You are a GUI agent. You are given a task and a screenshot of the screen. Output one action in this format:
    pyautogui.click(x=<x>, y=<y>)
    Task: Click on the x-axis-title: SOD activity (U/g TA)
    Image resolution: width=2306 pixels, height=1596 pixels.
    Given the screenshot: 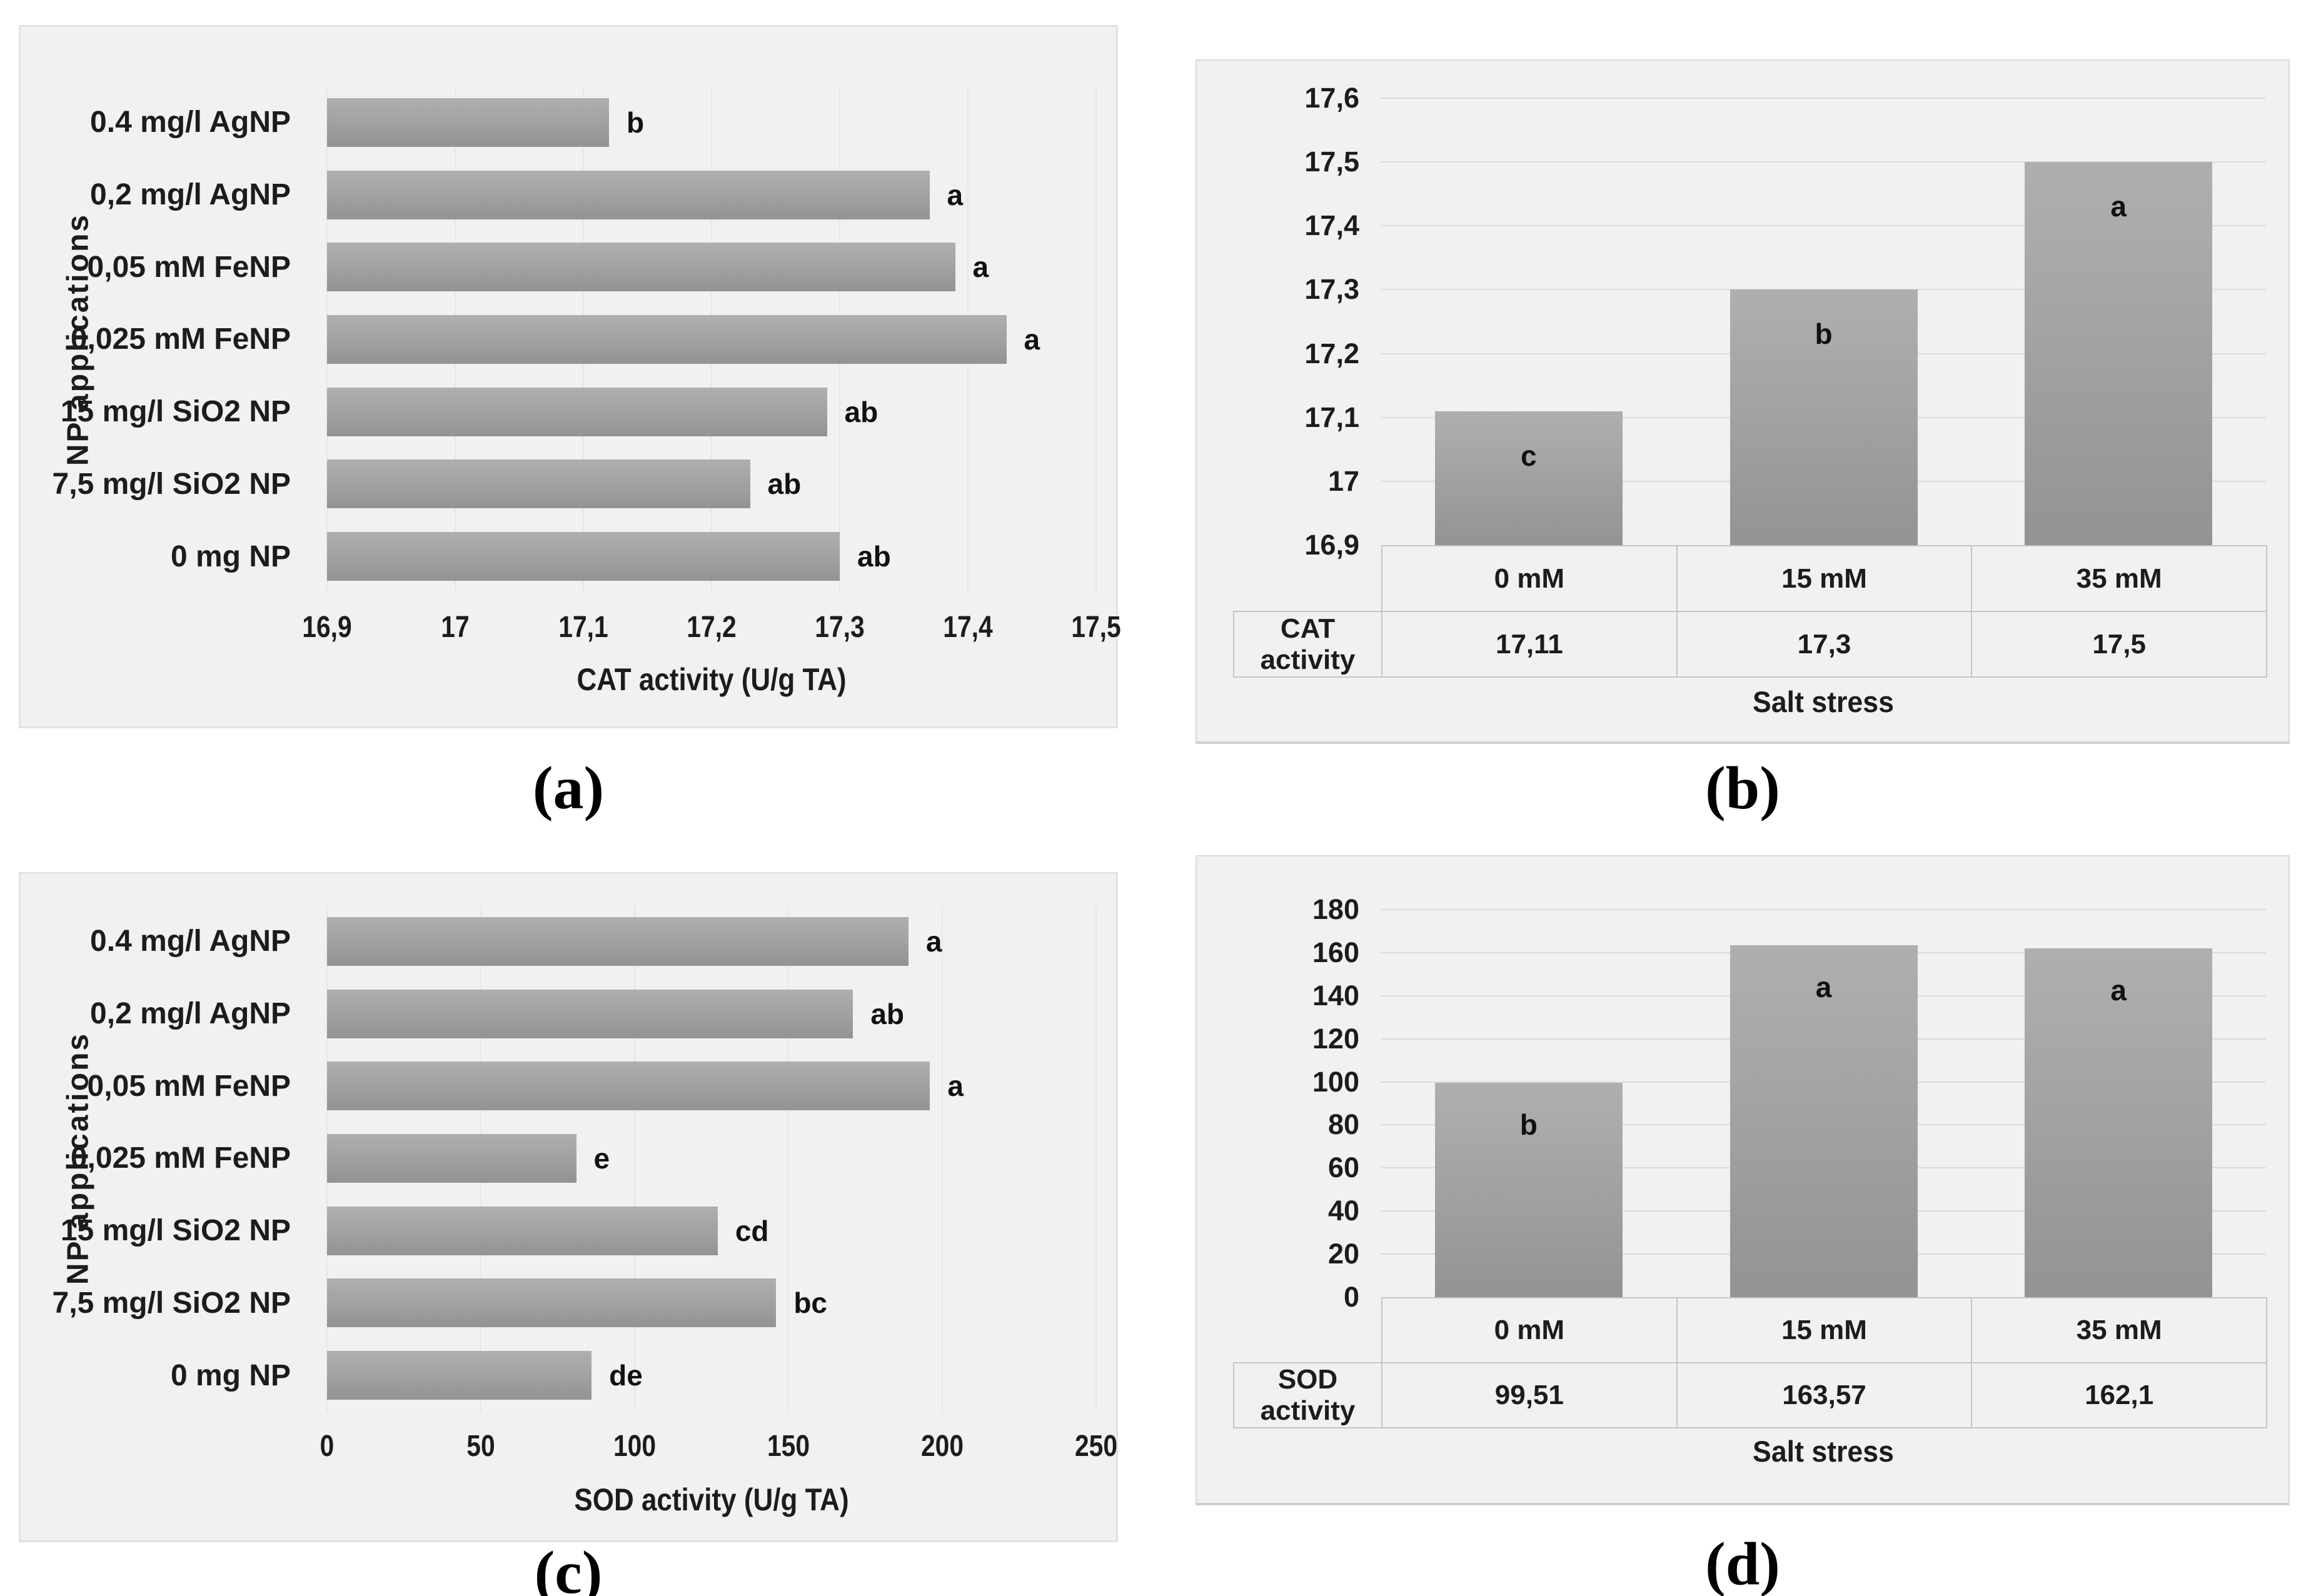 What is the action you would take?
    pyautogui.click(x=711, y=1499)
    